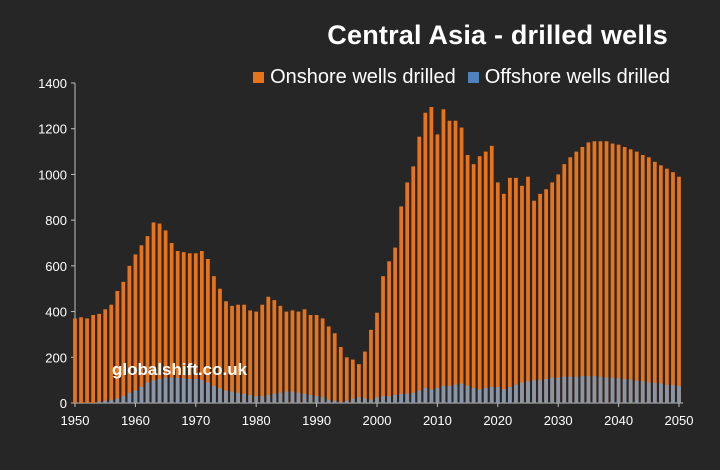 The height and width of the screenshot is (470, 720). What do you see at coordinates (56, 220) in the screenshot?
I see `y-tick-label: 800` at bounding box center [56, 220].